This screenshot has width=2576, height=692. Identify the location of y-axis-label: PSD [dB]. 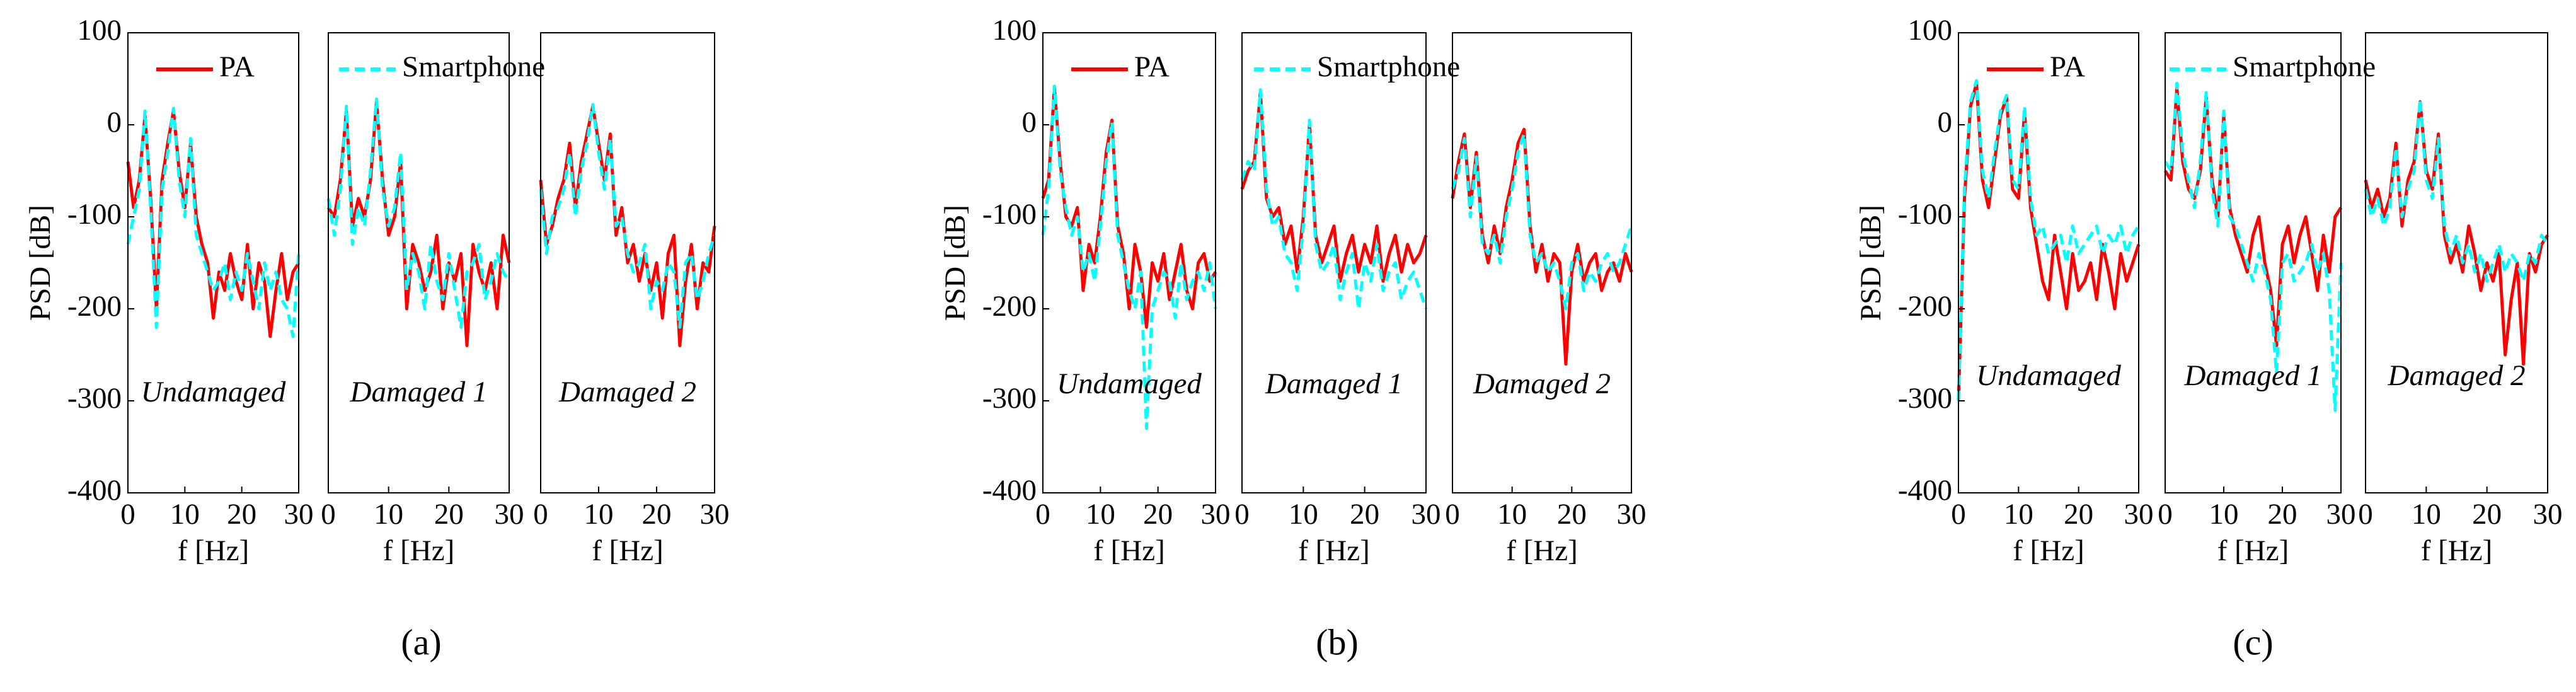
(955, 263).